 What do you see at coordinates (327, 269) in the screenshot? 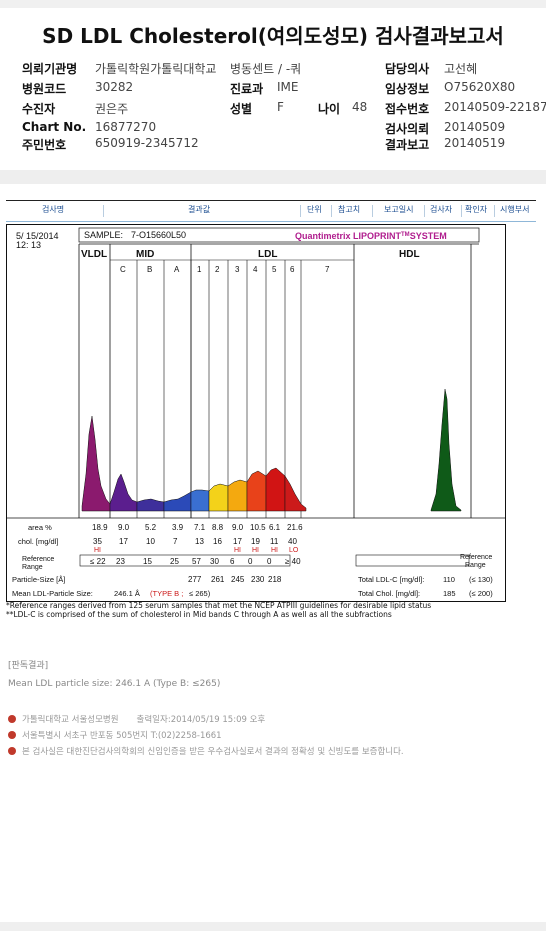
I see `band-label-7: 7` at bounding box center [327, 269].